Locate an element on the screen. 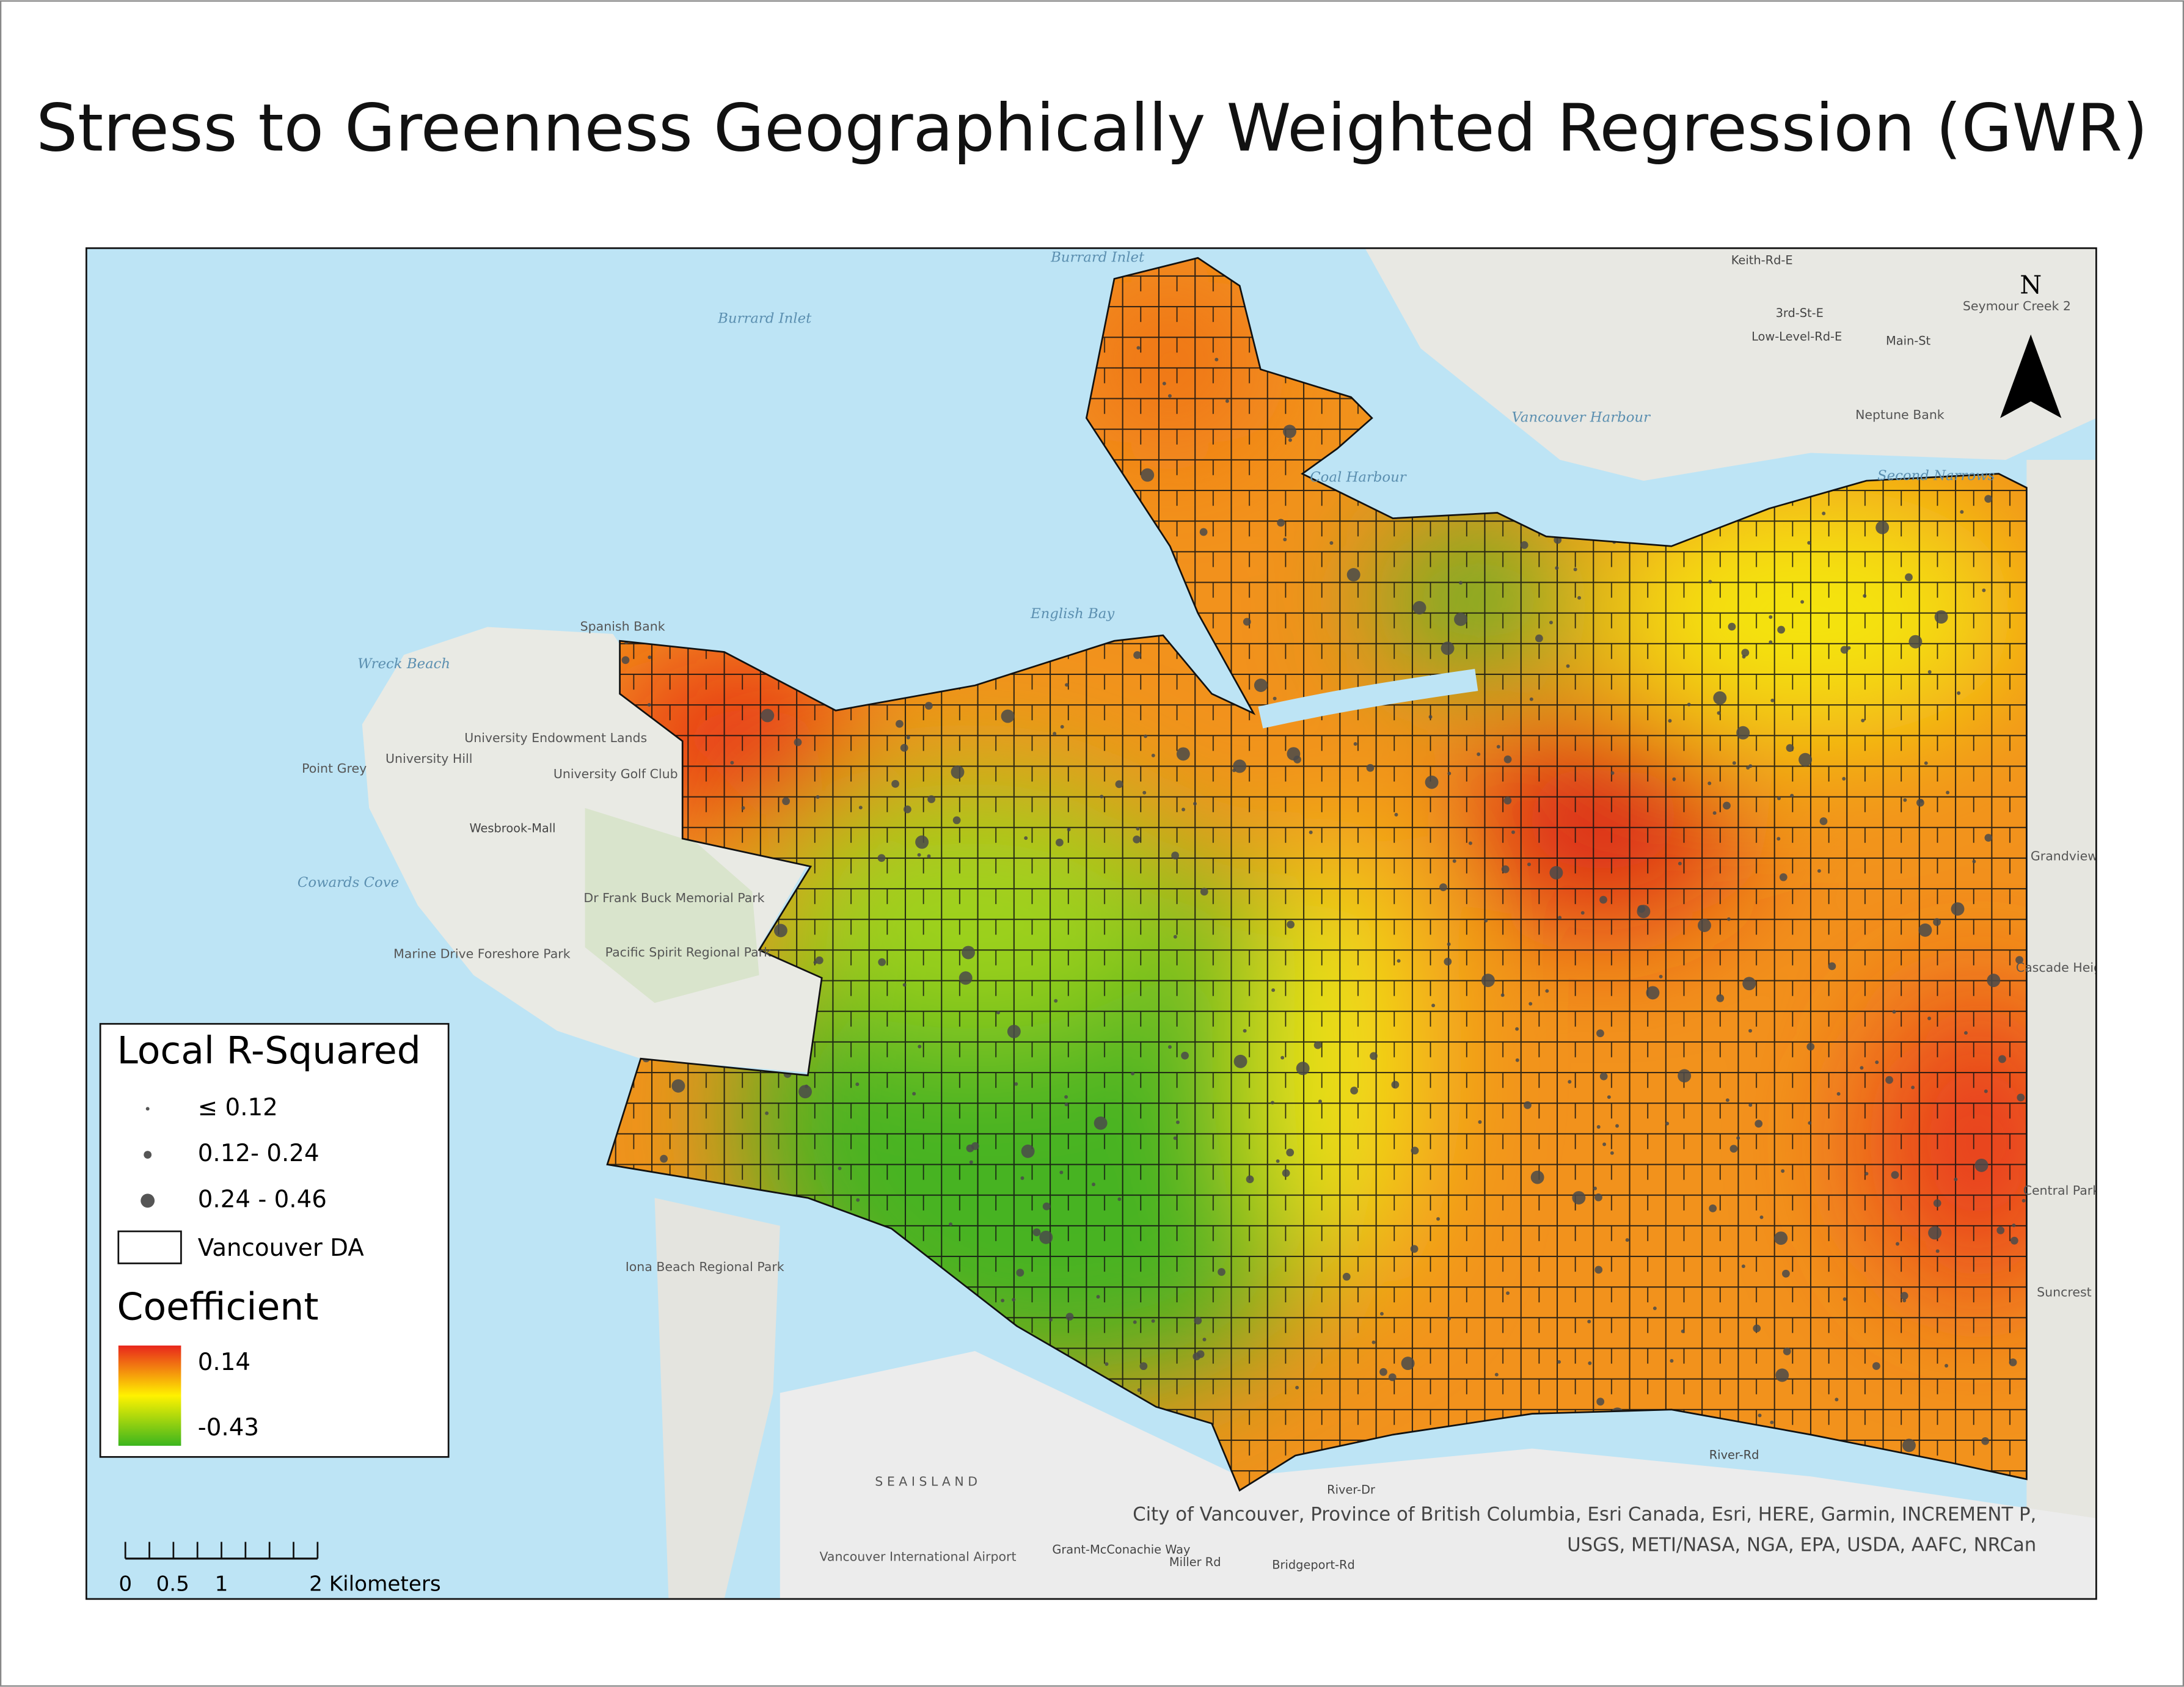  place-label: Grandview is located at coordinates (2064, 857).